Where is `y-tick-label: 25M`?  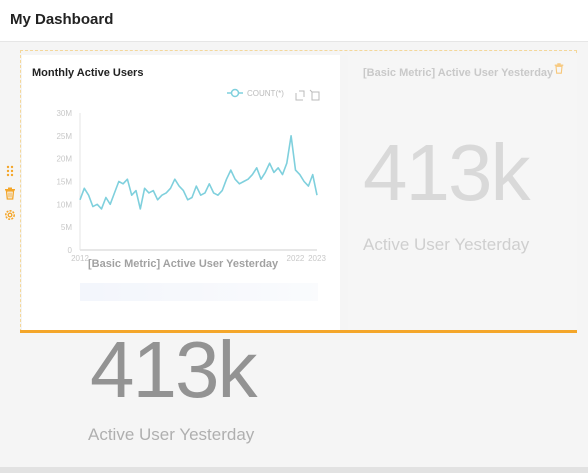
y-tick-label: 25M is located at coordinates (64, 136).